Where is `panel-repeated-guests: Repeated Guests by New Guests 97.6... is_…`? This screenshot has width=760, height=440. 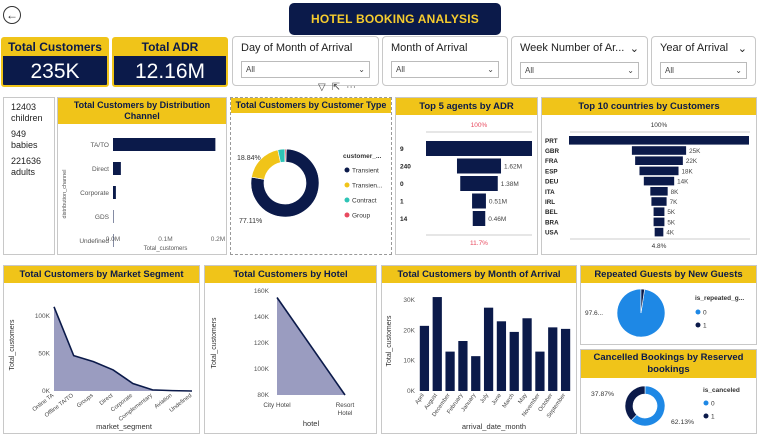 panel-repeated-guests: Repeated Guests by New Guests 97.6... is_… is located at coordinates (668, 305).